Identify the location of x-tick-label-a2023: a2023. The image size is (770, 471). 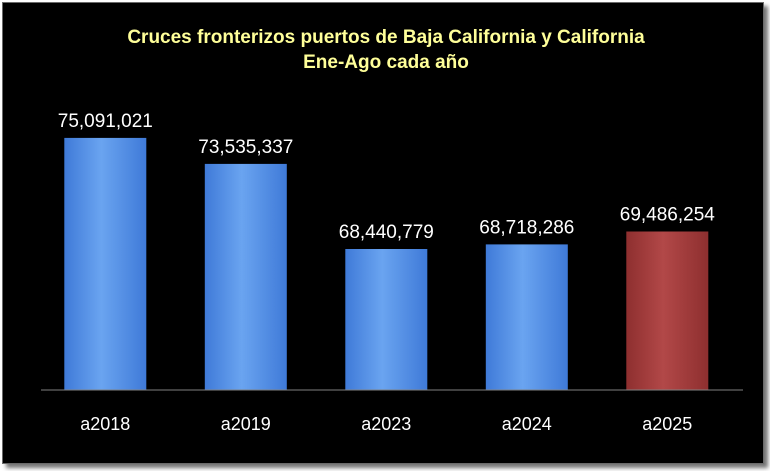
(386, 424).